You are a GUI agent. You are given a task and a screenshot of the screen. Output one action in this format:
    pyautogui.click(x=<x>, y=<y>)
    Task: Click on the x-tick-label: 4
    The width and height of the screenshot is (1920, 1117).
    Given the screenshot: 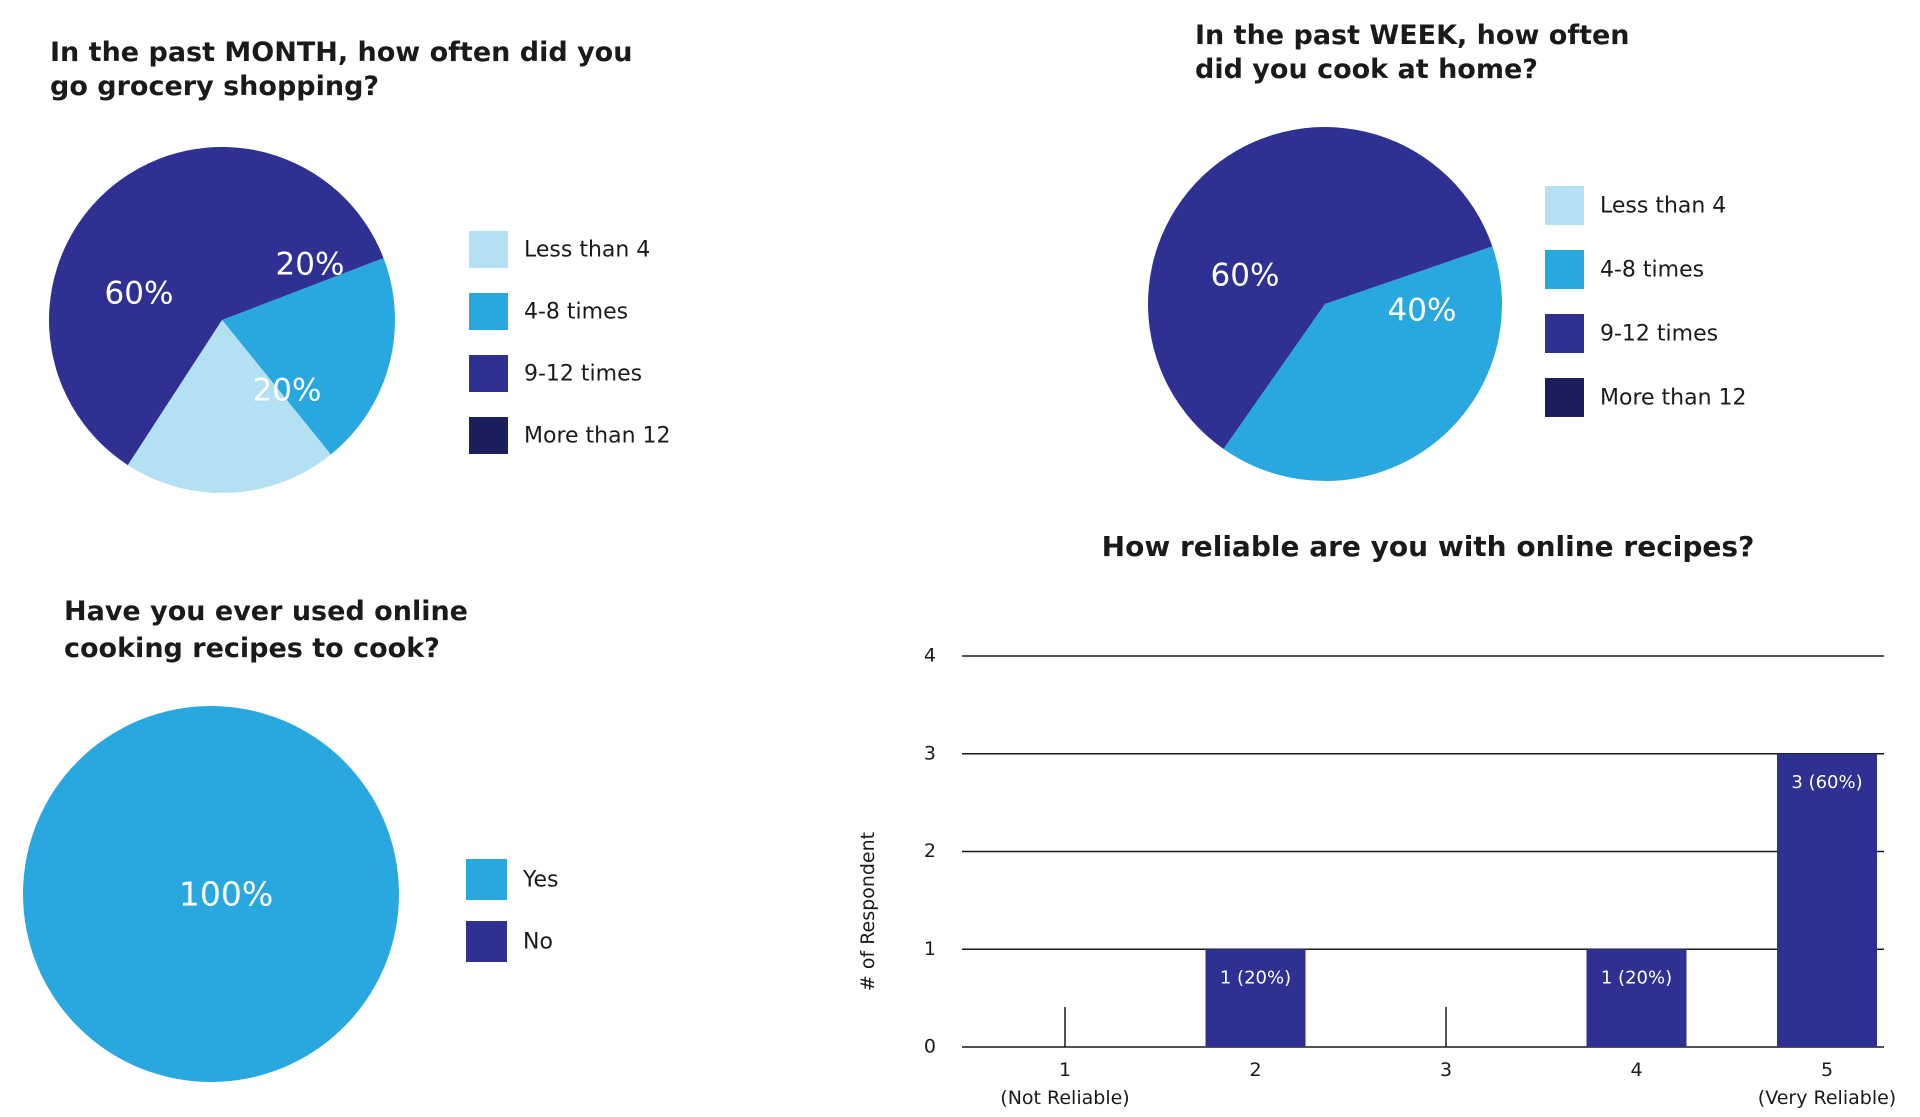 What is the action you would take?
    pyautogui.click(x=1636, y=1070)
    